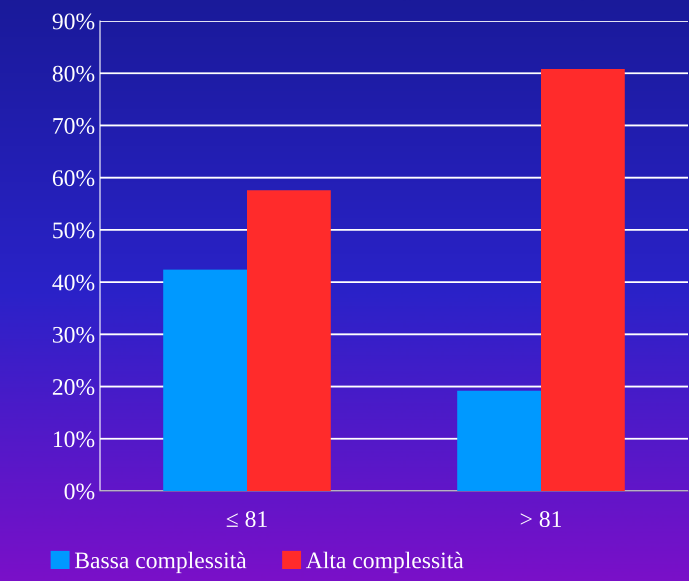 The image size is (689, 581). I want to click on legend-label: Bassa complessità, so click(160, 563).